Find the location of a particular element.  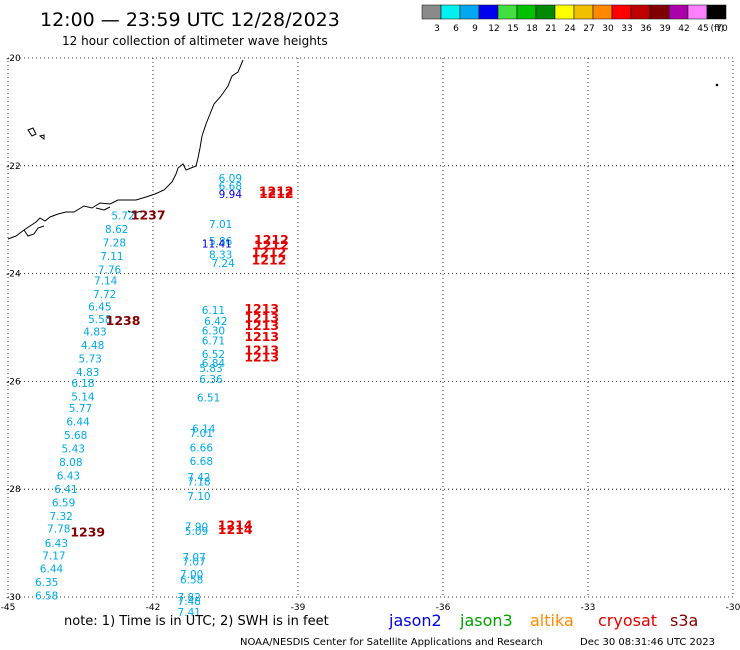

wave-height-value: 6.52 is located at coordinates (213, 355).